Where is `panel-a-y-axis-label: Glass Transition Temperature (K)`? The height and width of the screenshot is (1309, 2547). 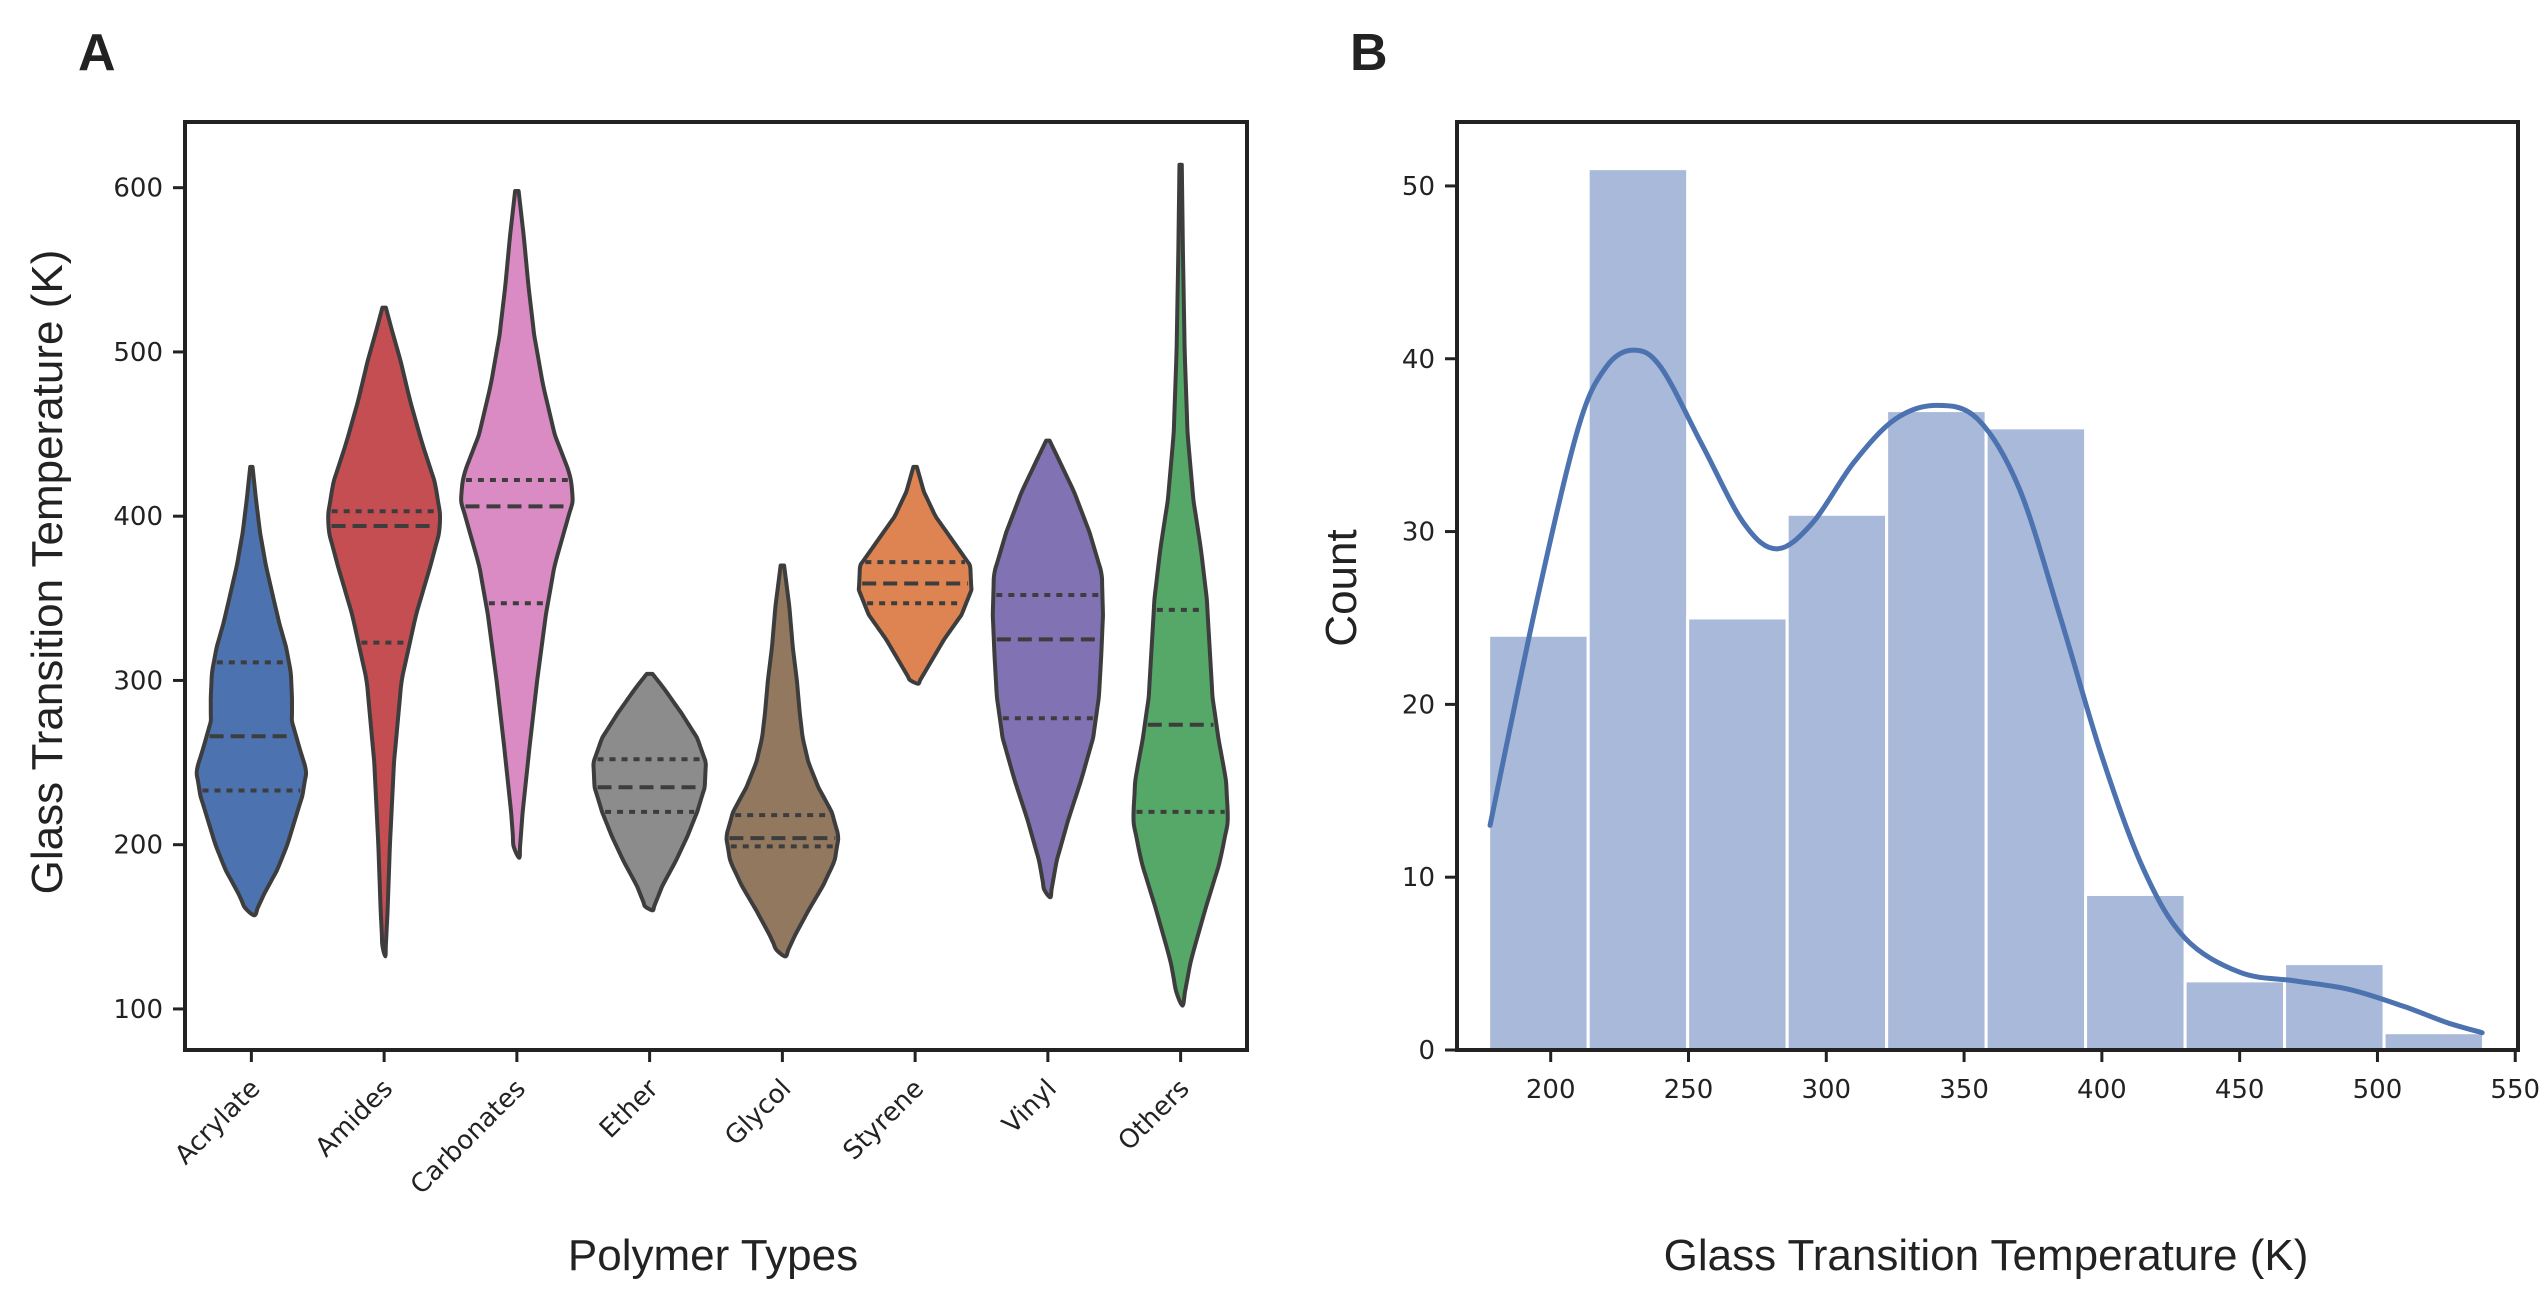
panel-a-y-axis-label: Glass Transition Temperature (K) is located at coordinates (47, 572).